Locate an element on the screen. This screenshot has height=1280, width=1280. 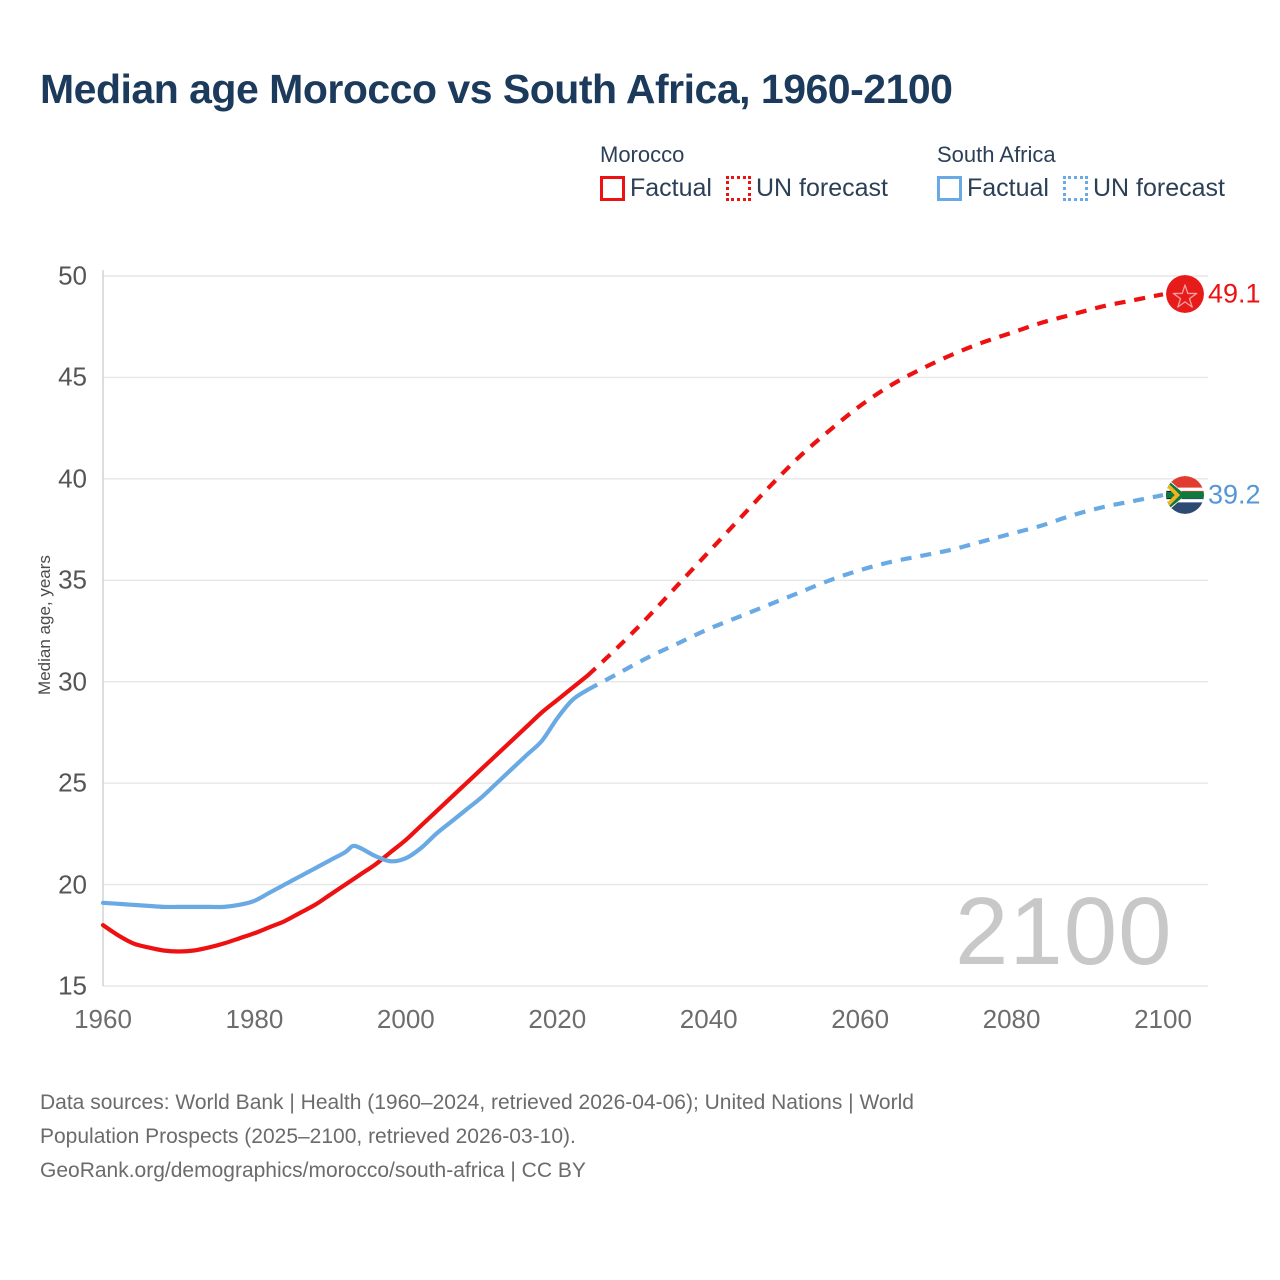
x-tick-label: 2000 is located at coordinates (405, 1019).